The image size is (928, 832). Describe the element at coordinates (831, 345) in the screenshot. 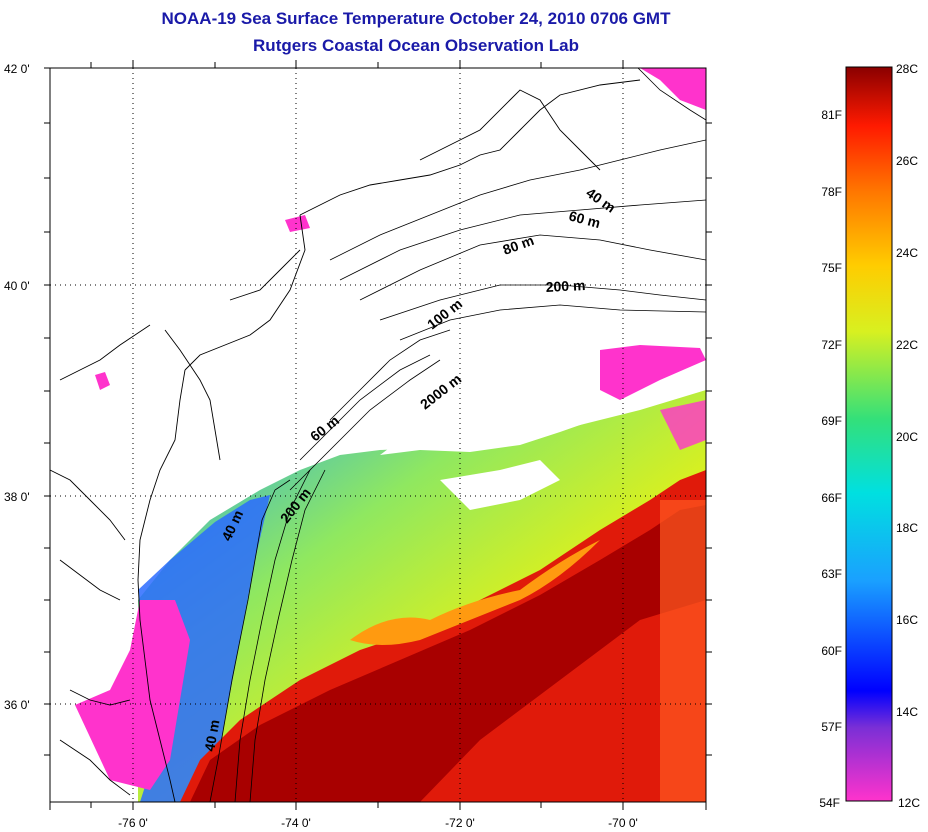

I see `fahrenheit-label: 72F` at that location.